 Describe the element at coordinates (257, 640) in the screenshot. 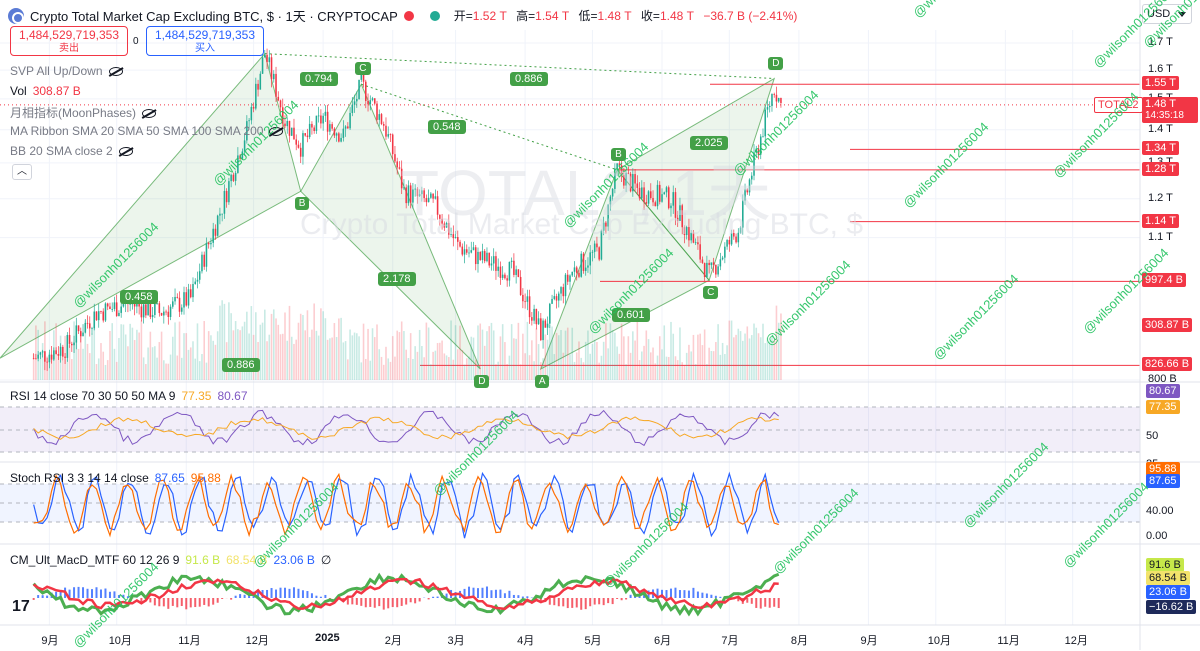

I see `x-axis-tick-label: 12月` at that location.